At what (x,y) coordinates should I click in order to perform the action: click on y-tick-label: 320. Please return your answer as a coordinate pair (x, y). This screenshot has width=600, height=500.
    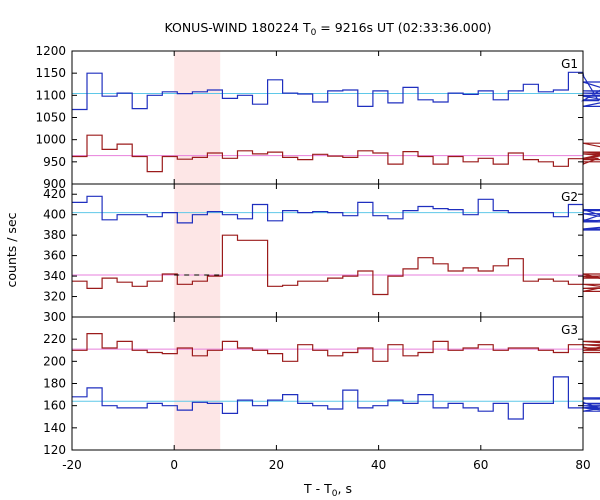
    Looking at the image, I should click on (54, 297).